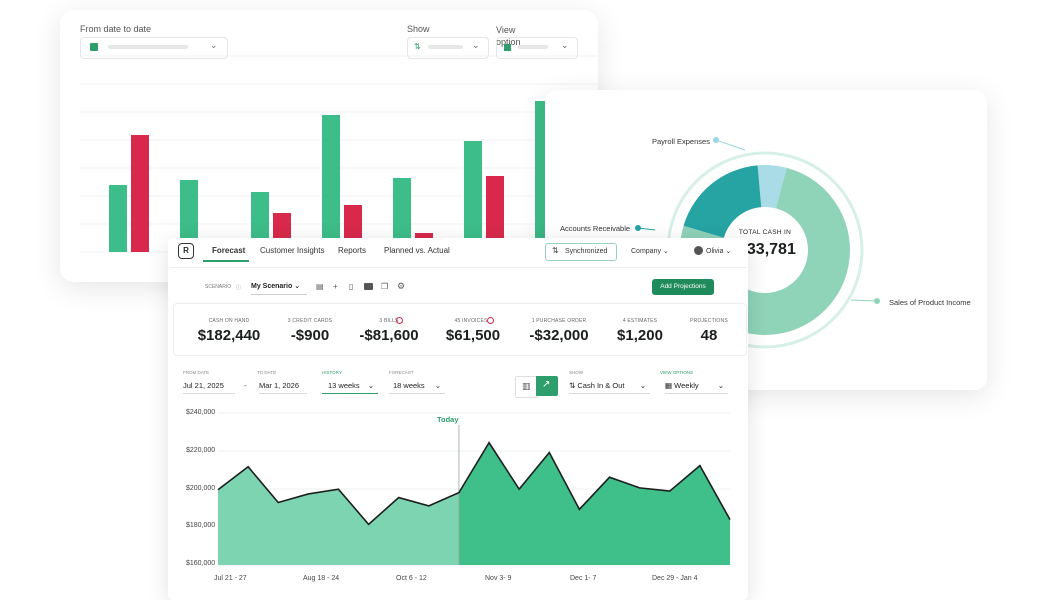 This screenshot has height=600, width=1053. What do you see at coordinates (335, 286) in the screenshot?
I see `plus-icon: +` at bounding box center [335, 286].